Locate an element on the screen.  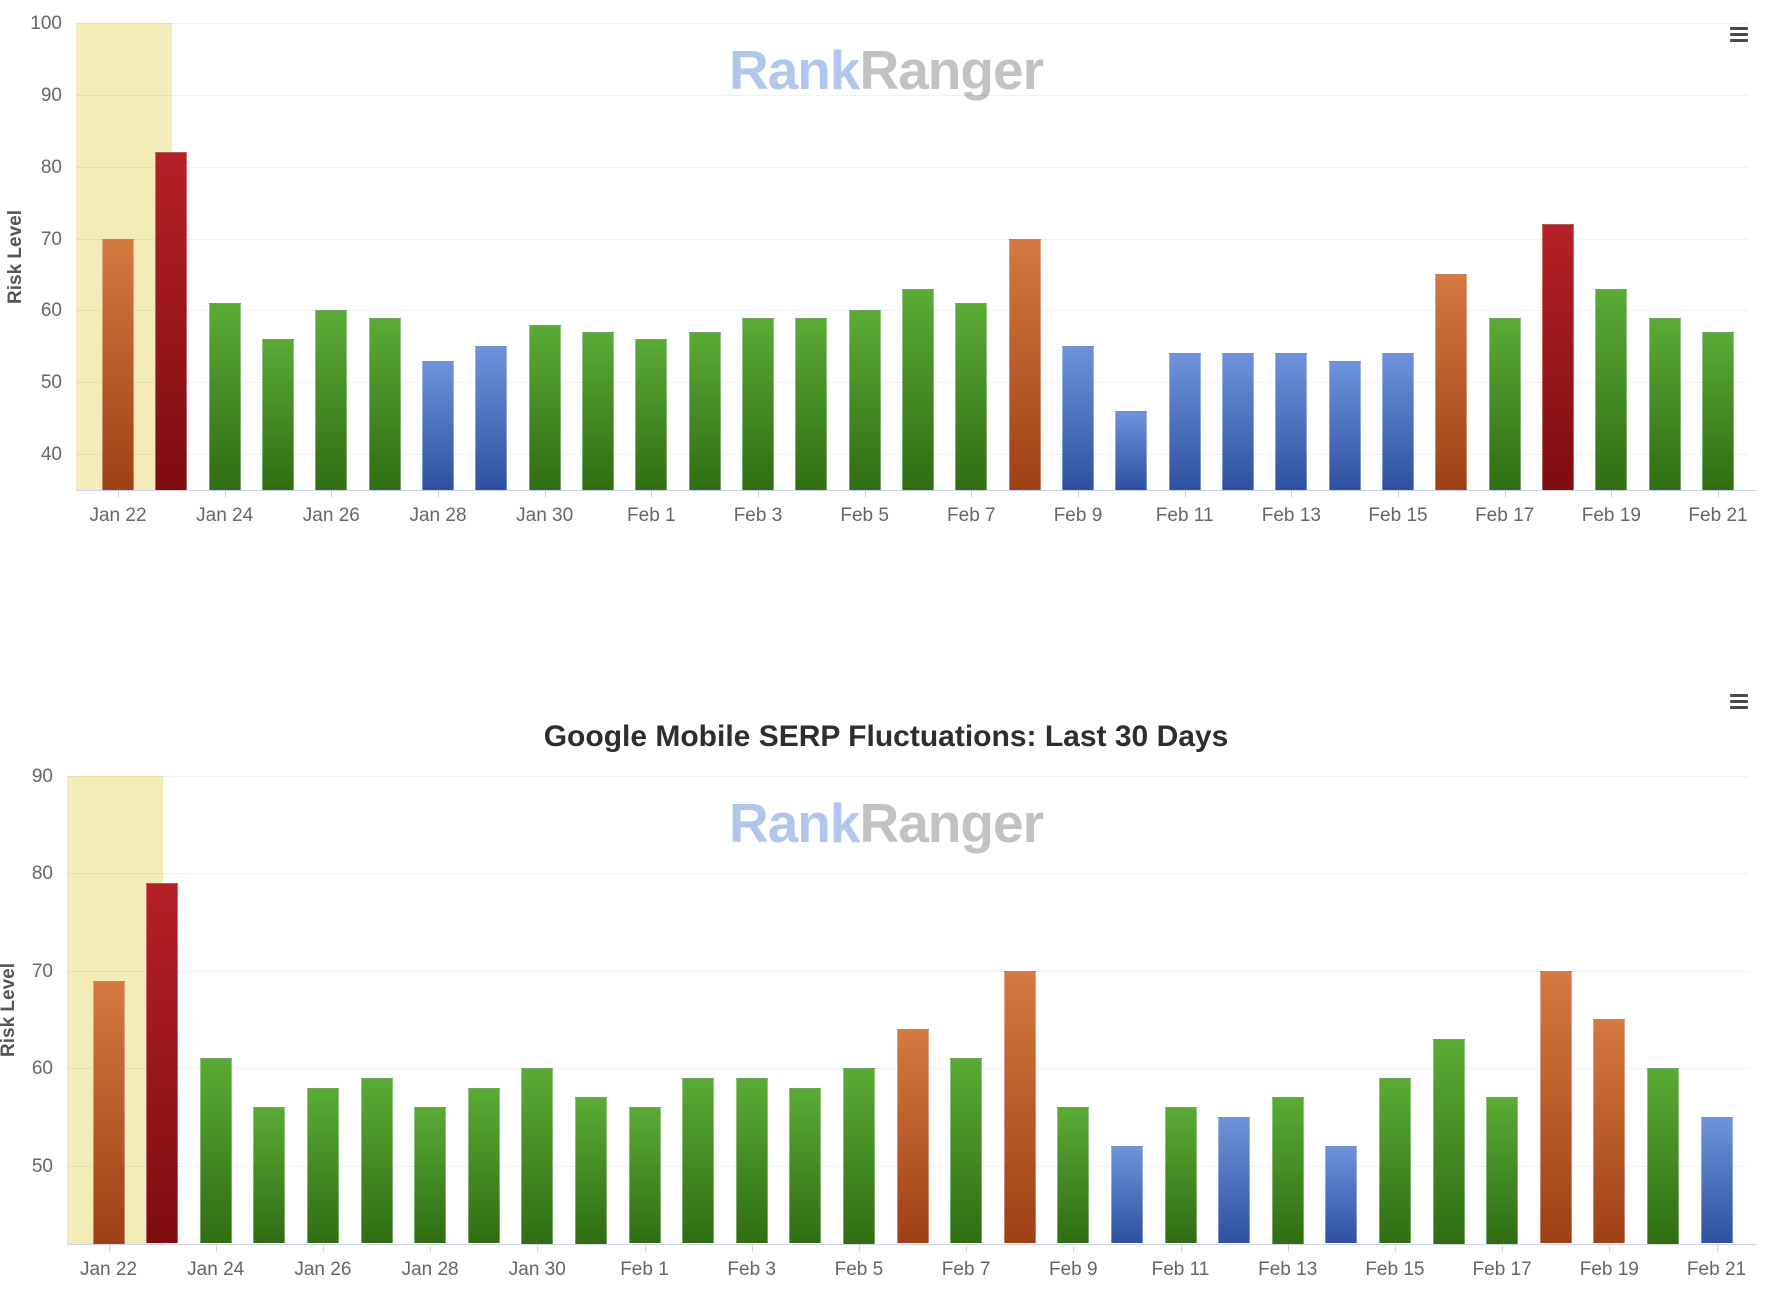
y-axis-tick-label: 90 is located at coordinates (42, 776).